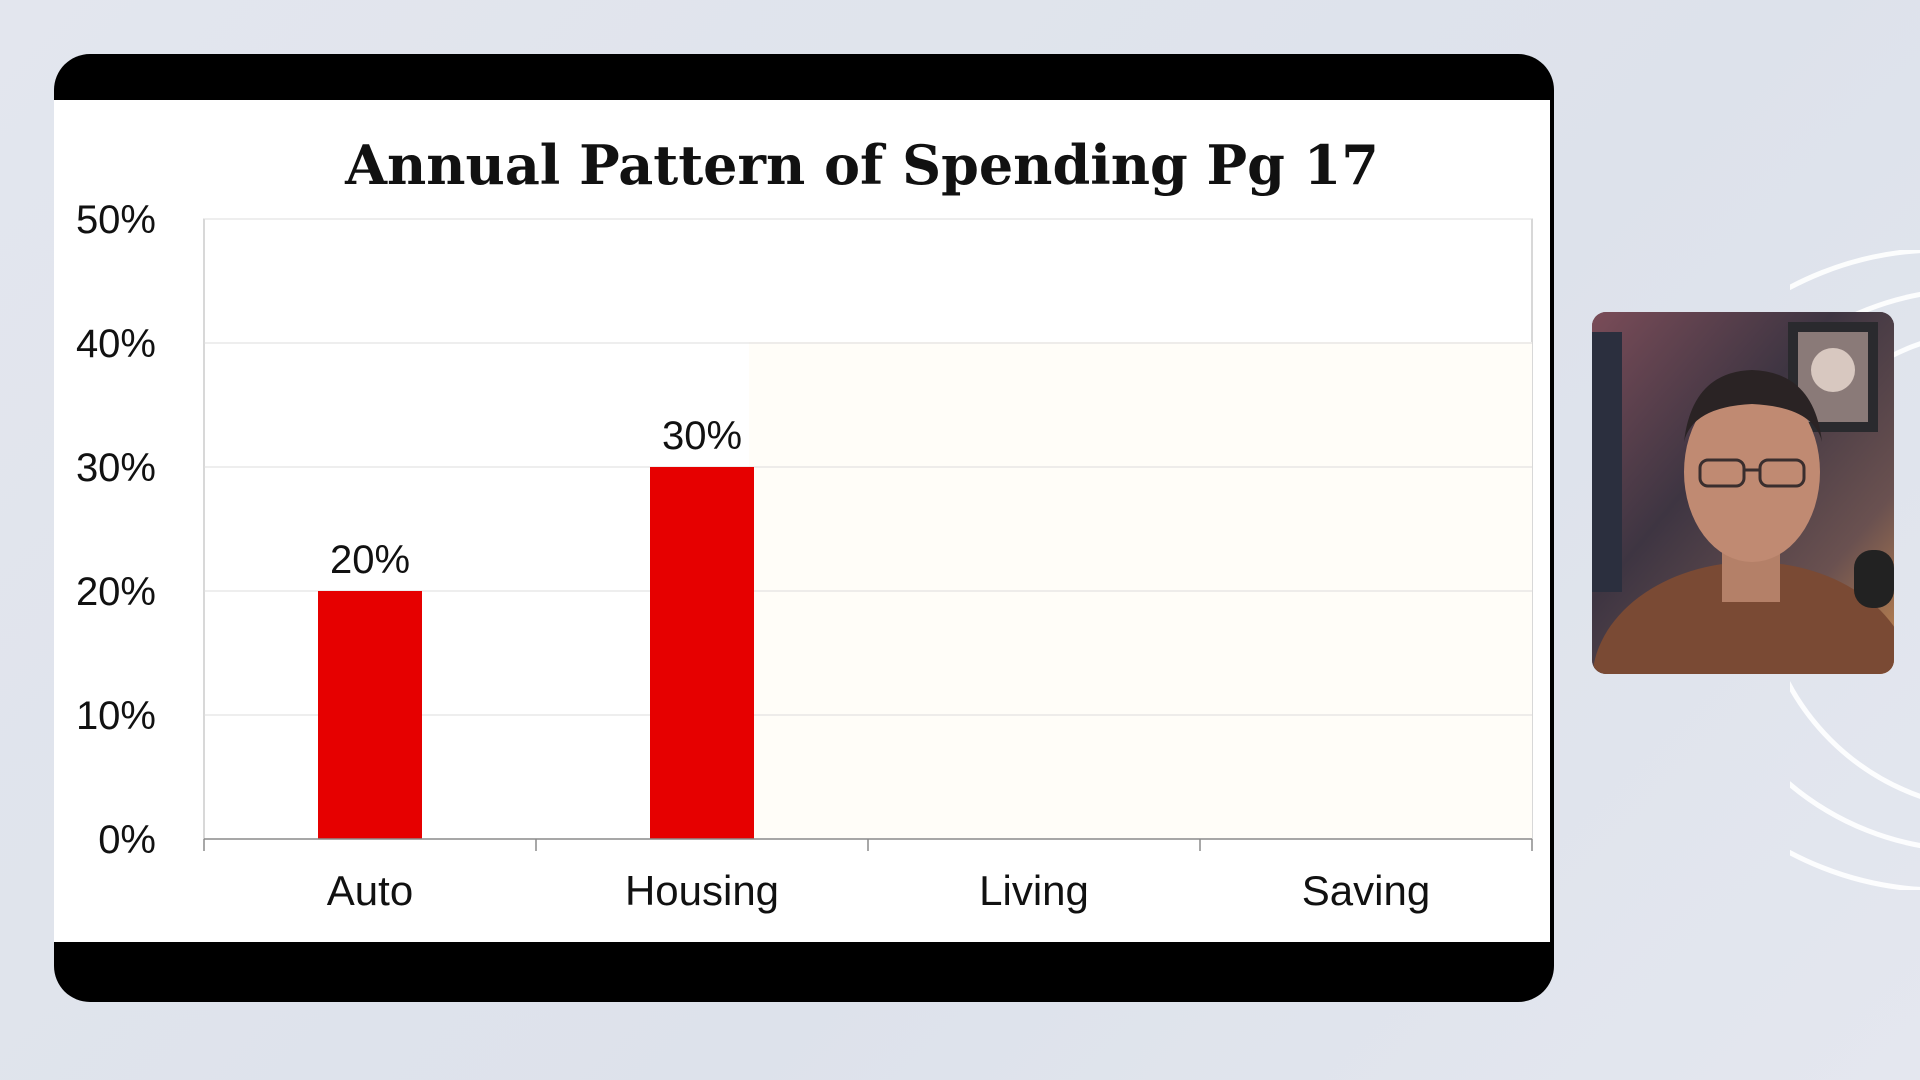 The width and height of the screenshot is (1920, 1080). Describe the element at coordinates (536, 653) in the screenshot. I see `bars` at that location.